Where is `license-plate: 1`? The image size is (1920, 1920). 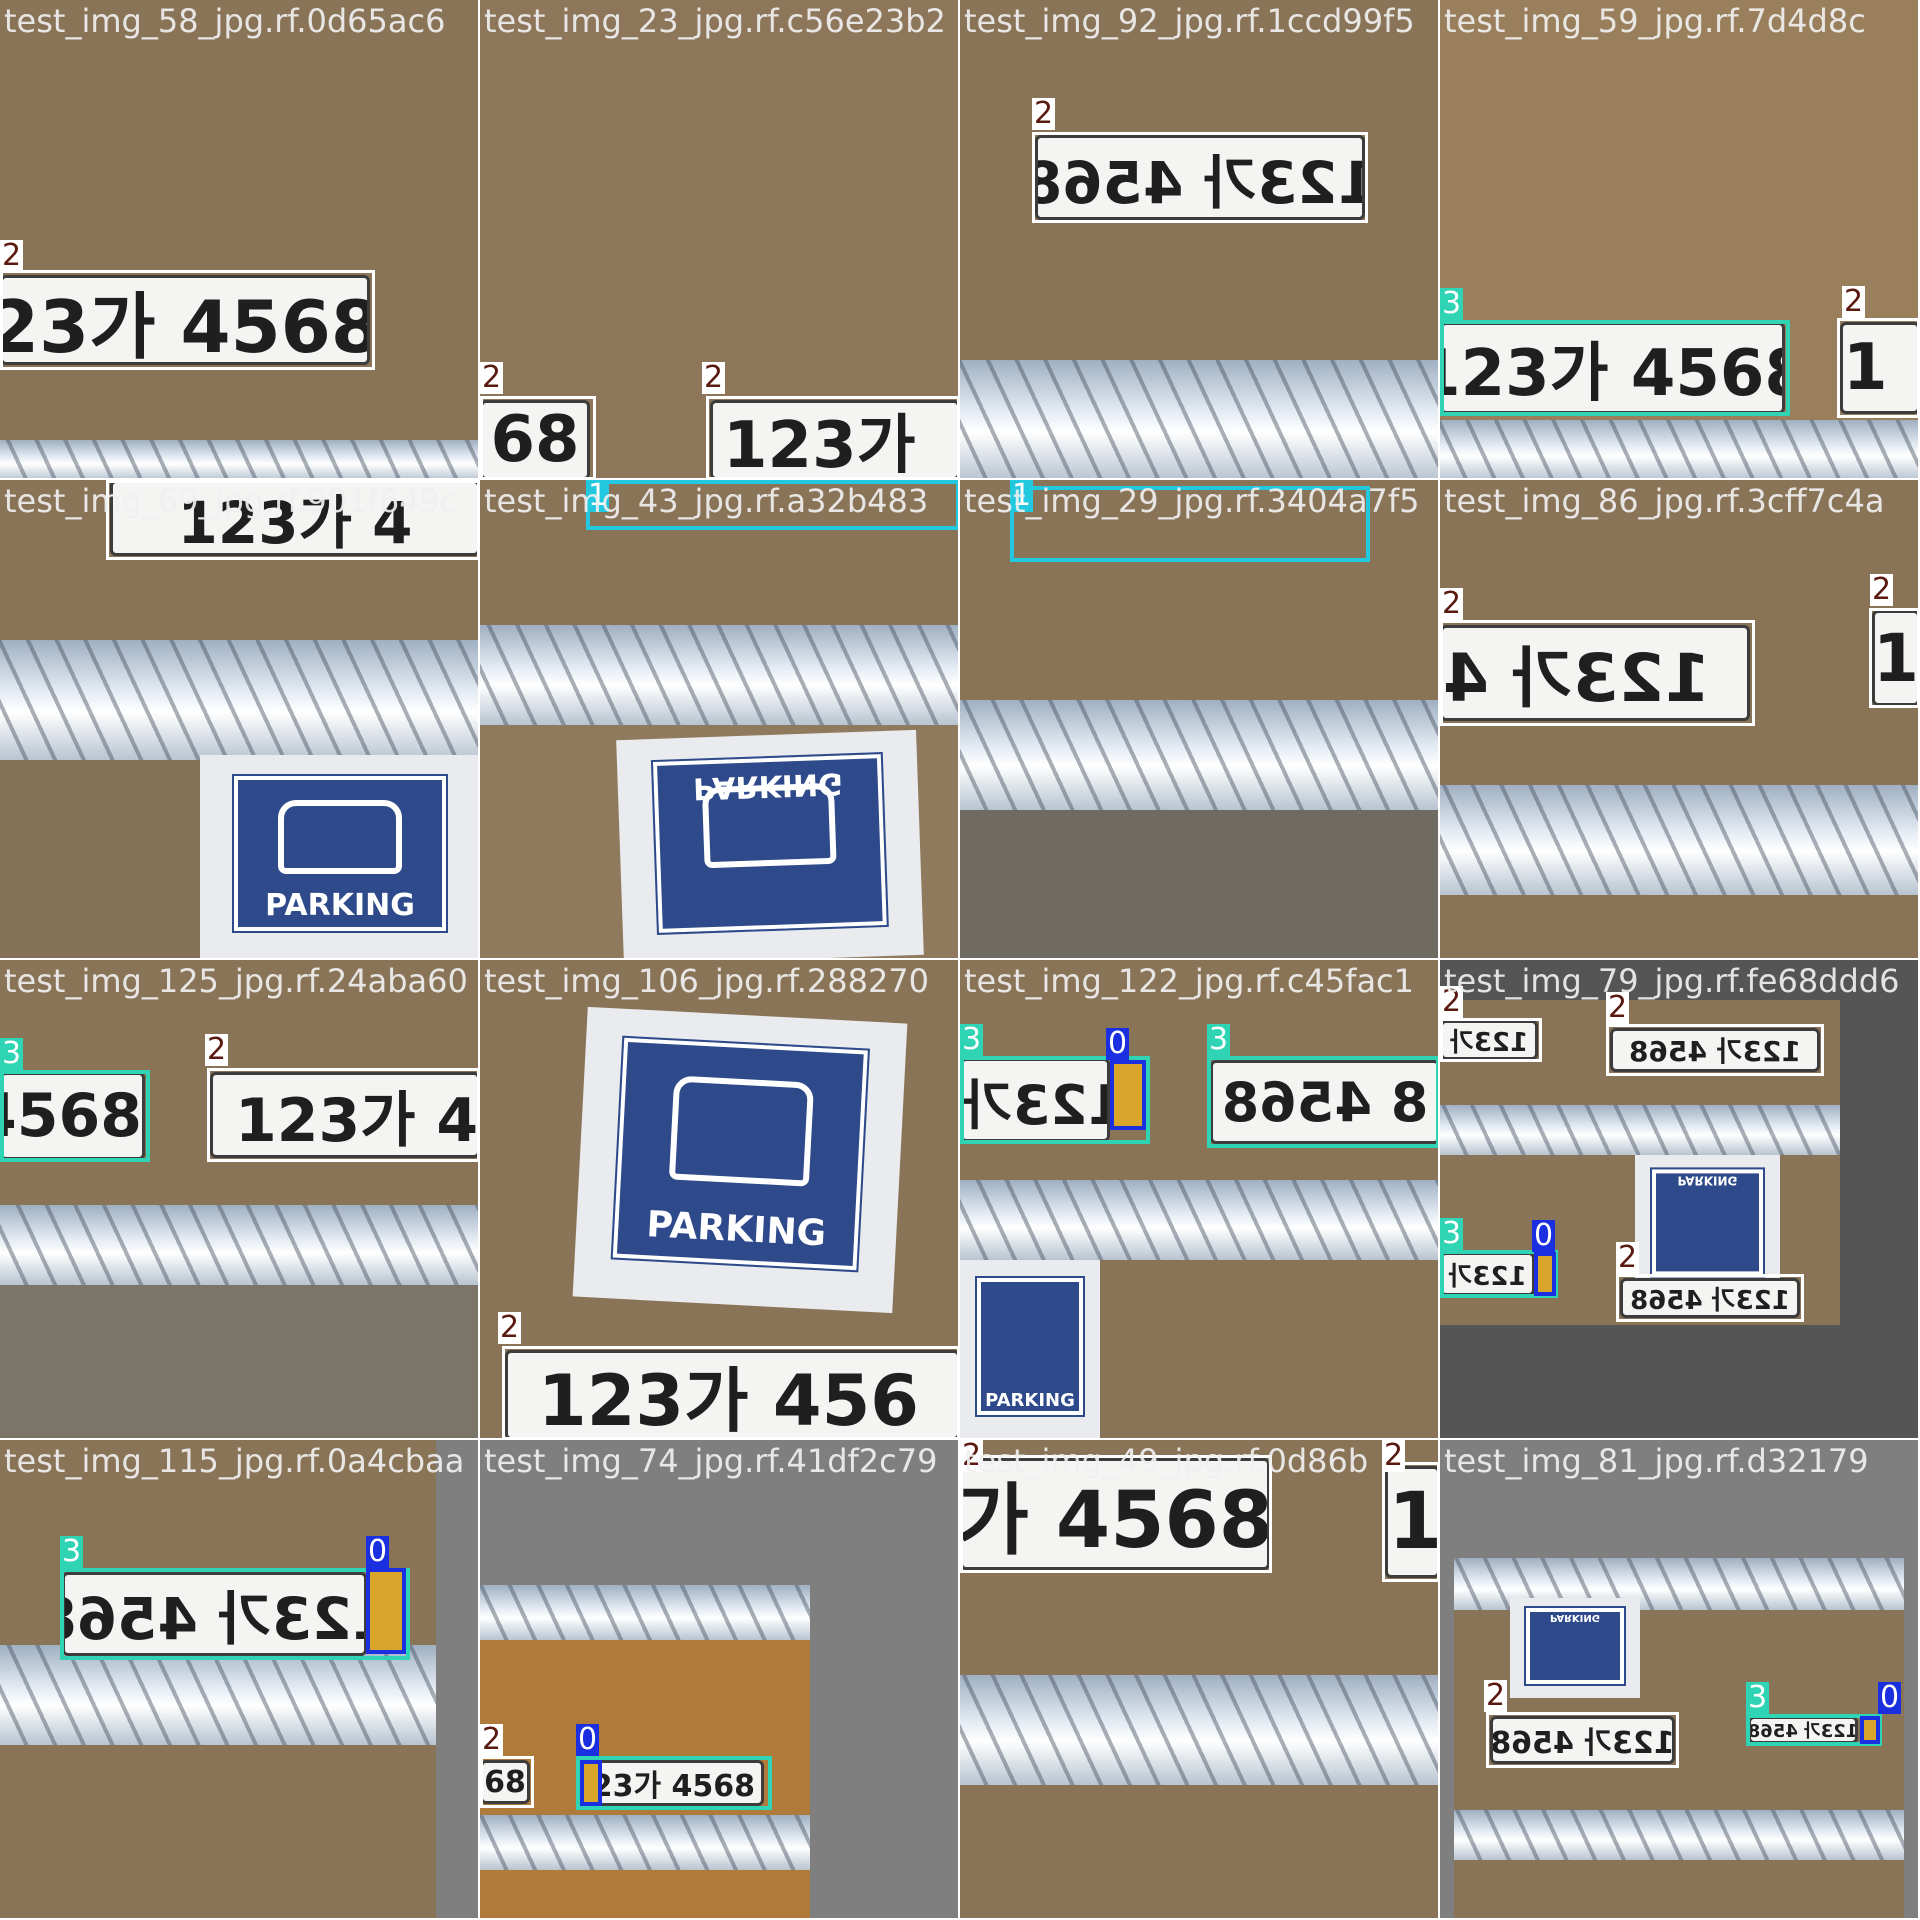 license-plate: 1 is located at coordinates (1879, 368).